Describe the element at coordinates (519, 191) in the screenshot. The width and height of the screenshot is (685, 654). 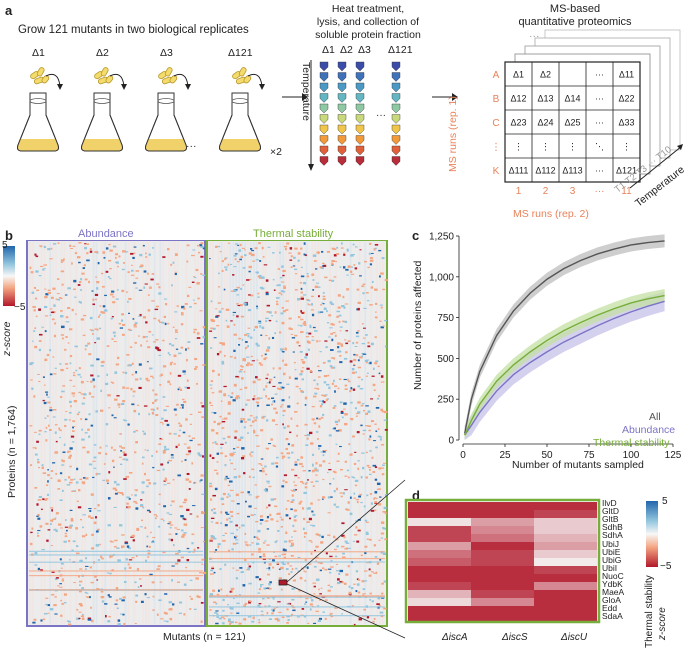
I see `ms-col-label: 1` at that location.